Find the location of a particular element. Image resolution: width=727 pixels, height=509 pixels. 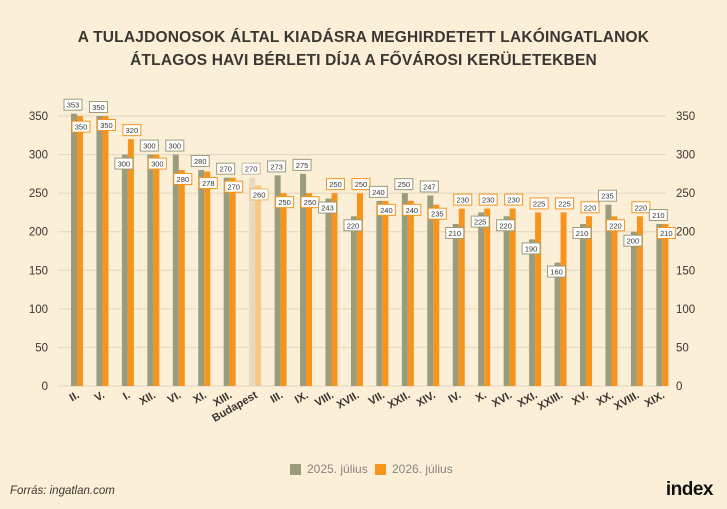

y-tick-label-right: 150 is located at coordinates (685, 271).